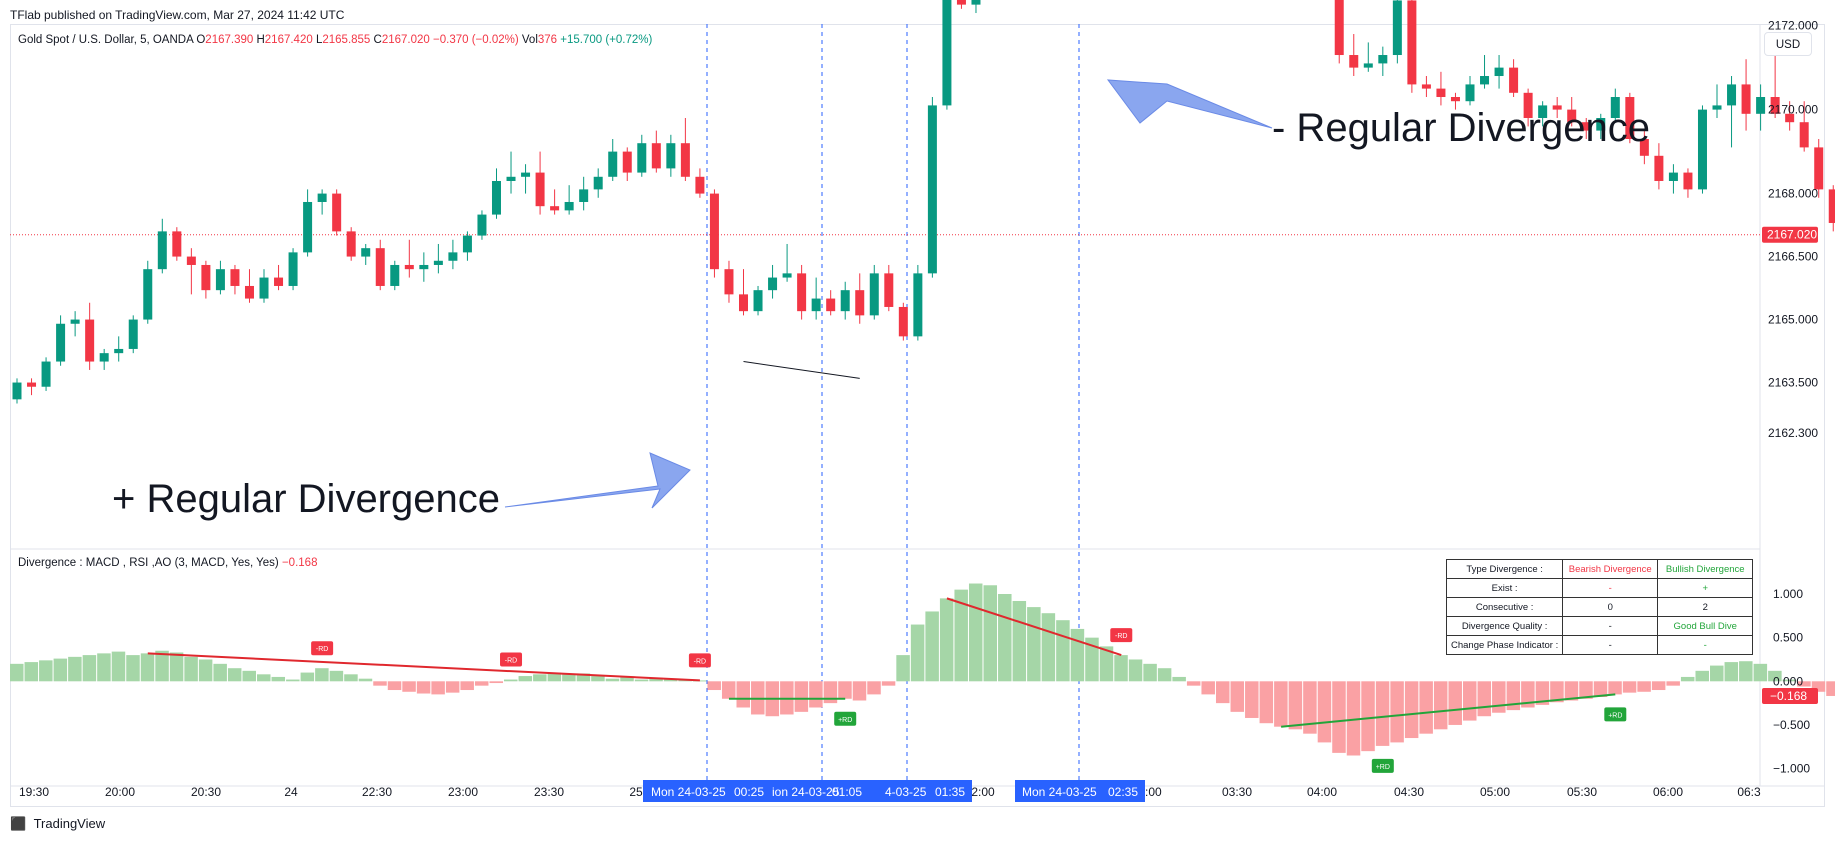 The width and height of the screenshot is (1835, 842). What do you see at coordinates (950, 792) in the screenshot?
I see `crosshair-time-label: 01:35` at bounding box center [950, 792].